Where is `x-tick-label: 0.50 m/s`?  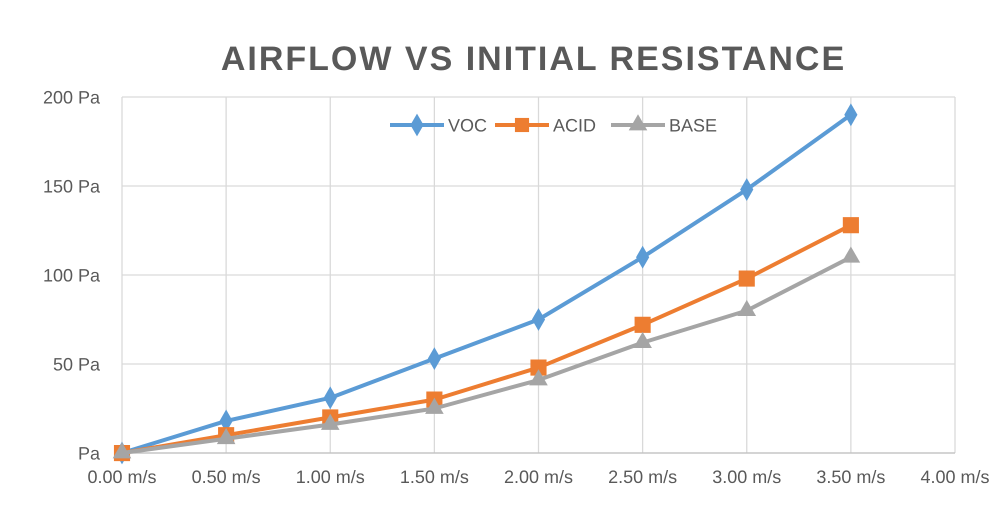
x-tick-label: 0.50 m/s is located at coordinates (226, 477).